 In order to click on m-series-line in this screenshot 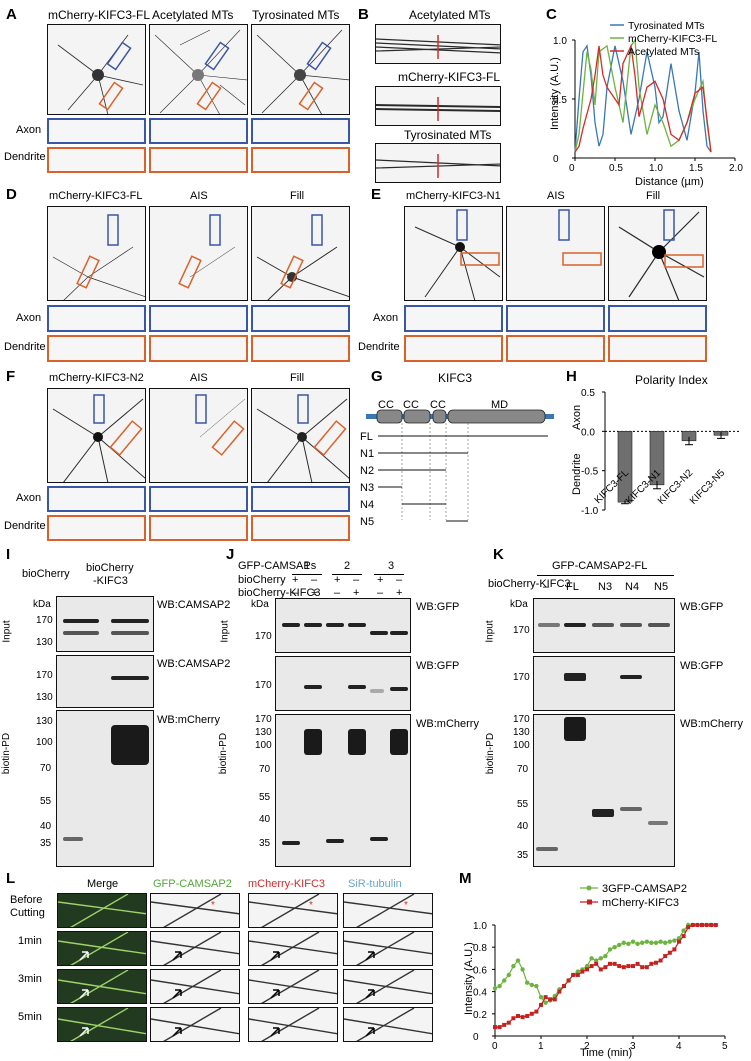, I will do `click(605, 976)`.